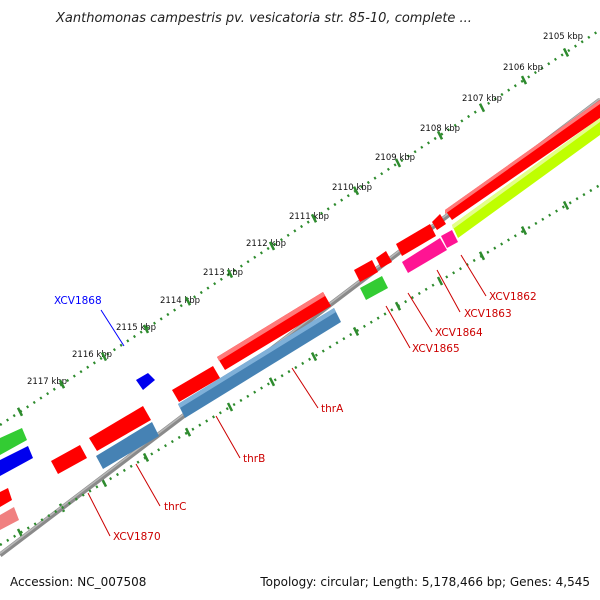 This screenshot has width=600, height=600. Describe the element at coordinates (436, 349) in the screenshot. I see `gene-label: XCV1865` at that location.